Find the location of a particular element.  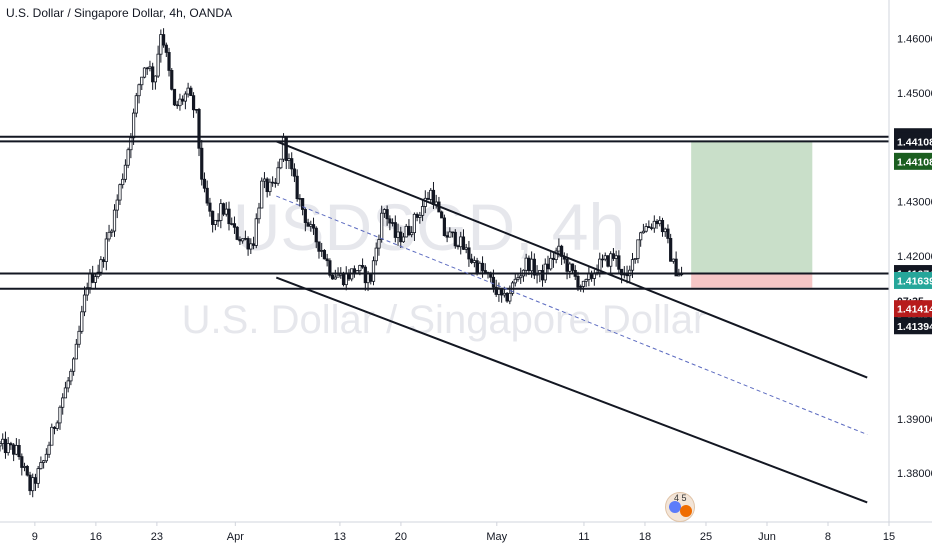

profit-zone is located at coordinates (752, 207).